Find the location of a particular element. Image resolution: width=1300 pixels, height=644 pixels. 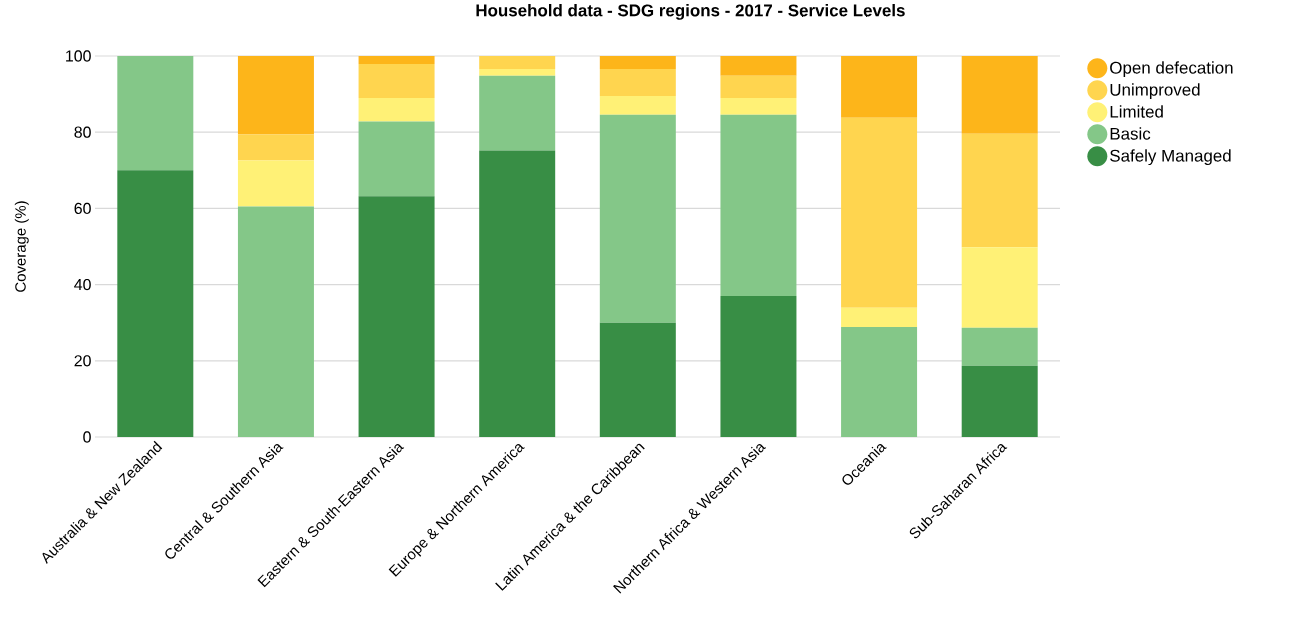

y-tick-label: 0 is located at coordinates (87, 437).